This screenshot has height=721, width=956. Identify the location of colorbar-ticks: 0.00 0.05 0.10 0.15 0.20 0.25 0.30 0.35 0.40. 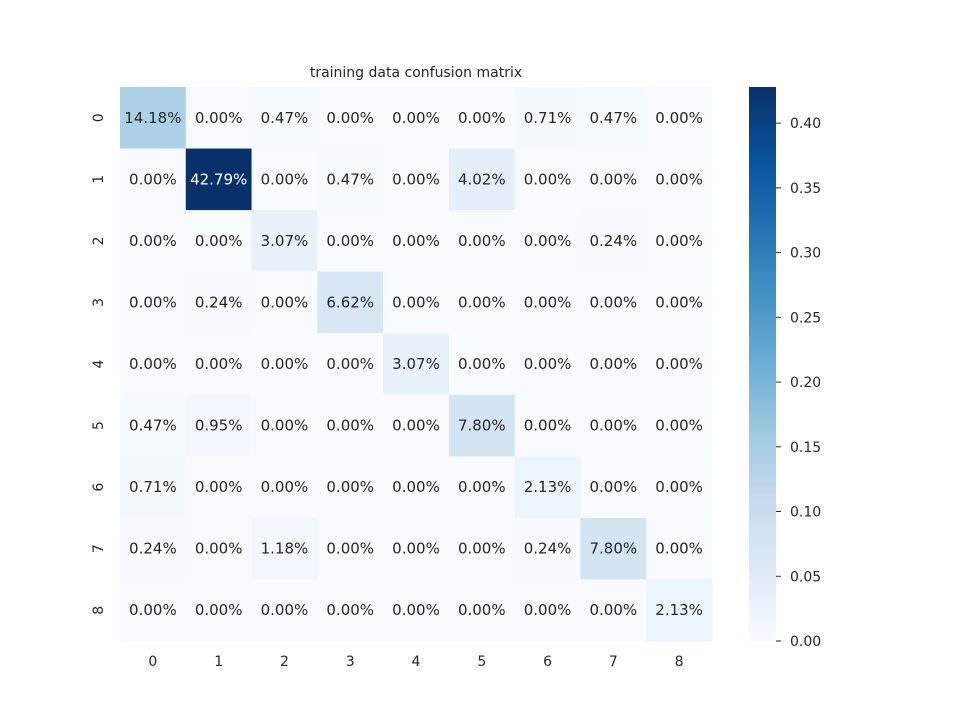
(798, 383).